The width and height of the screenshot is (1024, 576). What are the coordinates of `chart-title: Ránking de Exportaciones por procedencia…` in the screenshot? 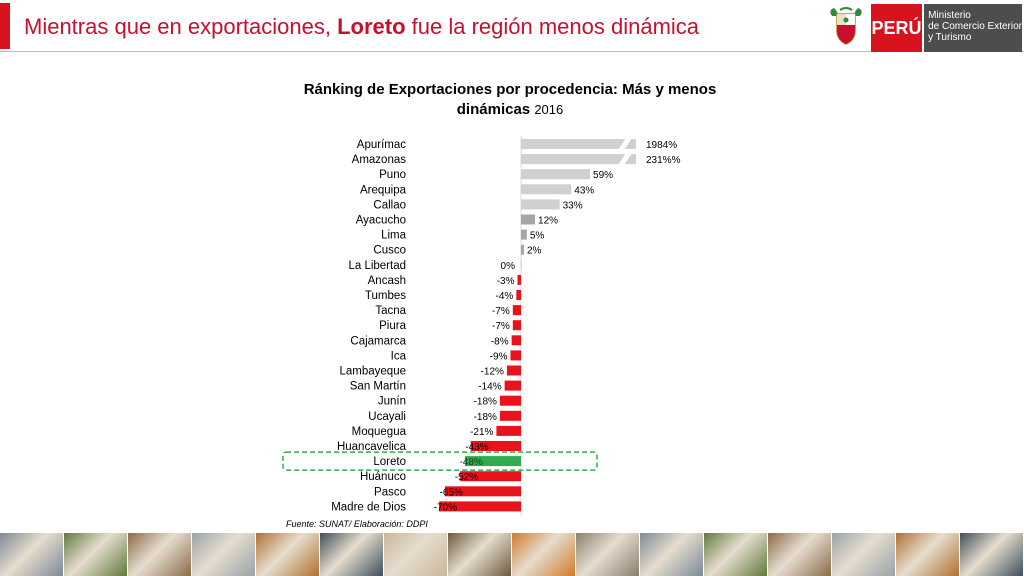 It's located at (510, 99).